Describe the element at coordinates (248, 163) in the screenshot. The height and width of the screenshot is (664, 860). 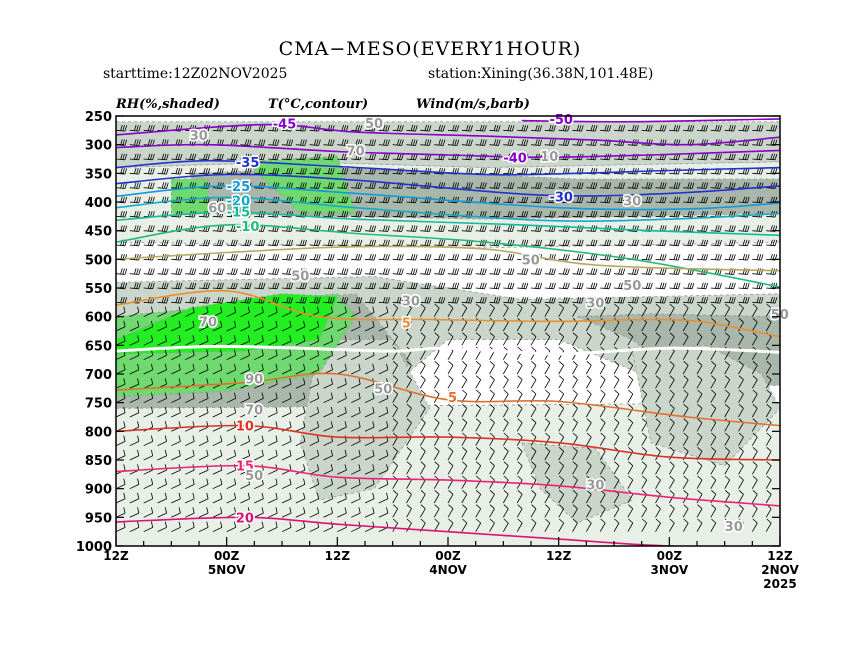
I see `temperature-label: -35` at that location.